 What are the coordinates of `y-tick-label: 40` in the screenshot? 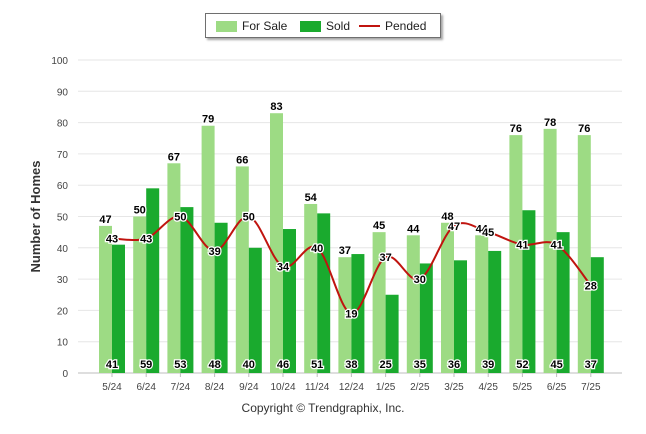 It's located at (63, 249).